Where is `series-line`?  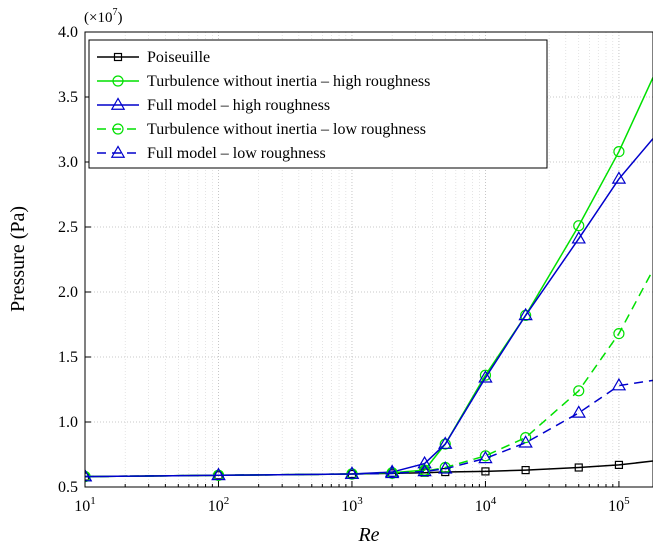
series-line is located at coordinates (369, 469).